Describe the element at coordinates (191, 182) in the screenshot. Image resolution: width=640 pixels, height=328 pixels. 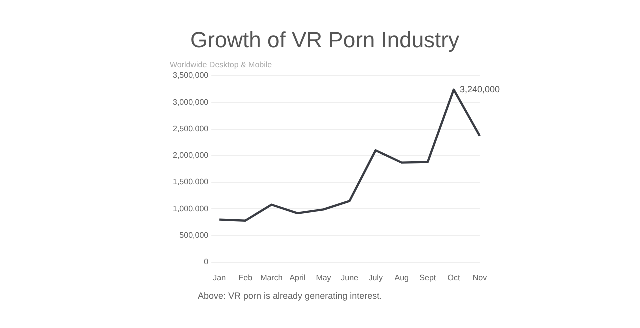
I see `y-tick-label: 1,500,000` at that location.